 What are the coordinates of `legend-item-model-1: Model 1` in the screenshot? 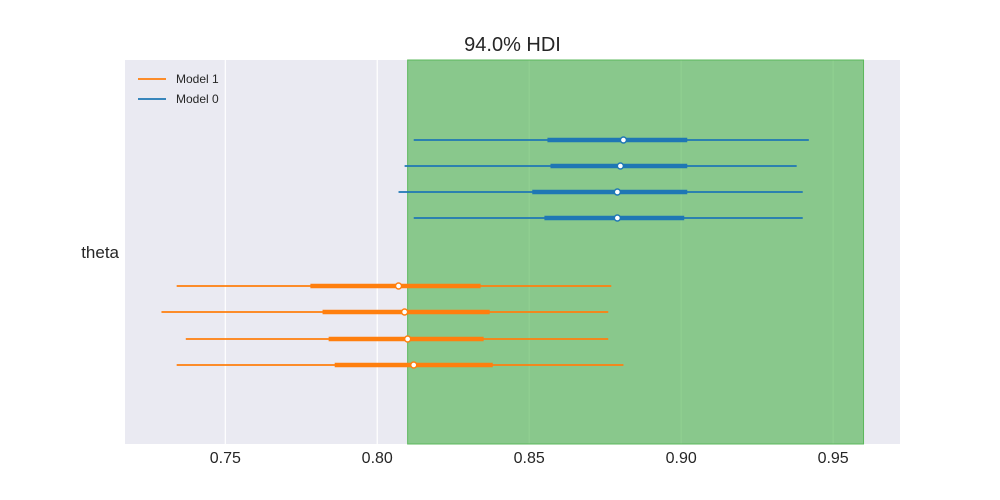 It's located at (178, 79).